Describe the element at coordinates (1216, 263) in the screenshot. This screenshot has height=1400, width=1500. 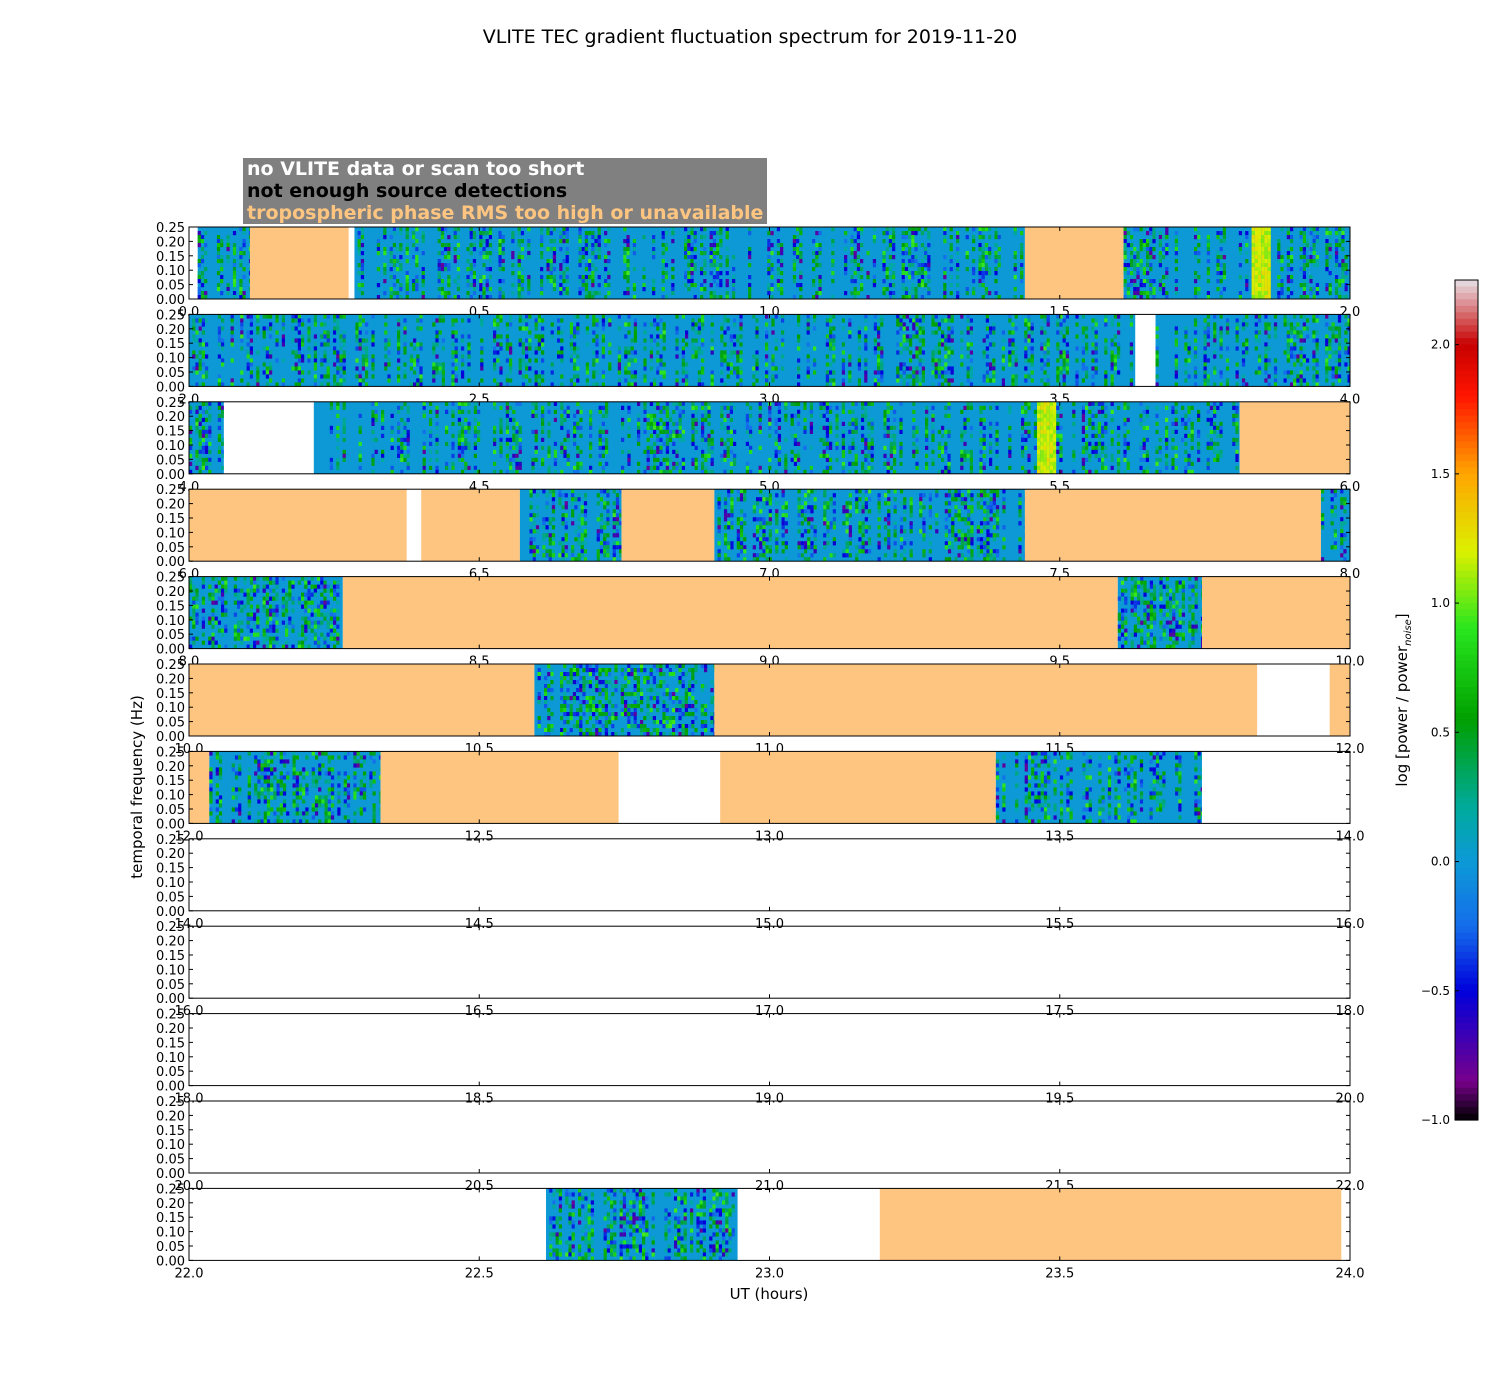
I see `segment-spectrum` at that location.